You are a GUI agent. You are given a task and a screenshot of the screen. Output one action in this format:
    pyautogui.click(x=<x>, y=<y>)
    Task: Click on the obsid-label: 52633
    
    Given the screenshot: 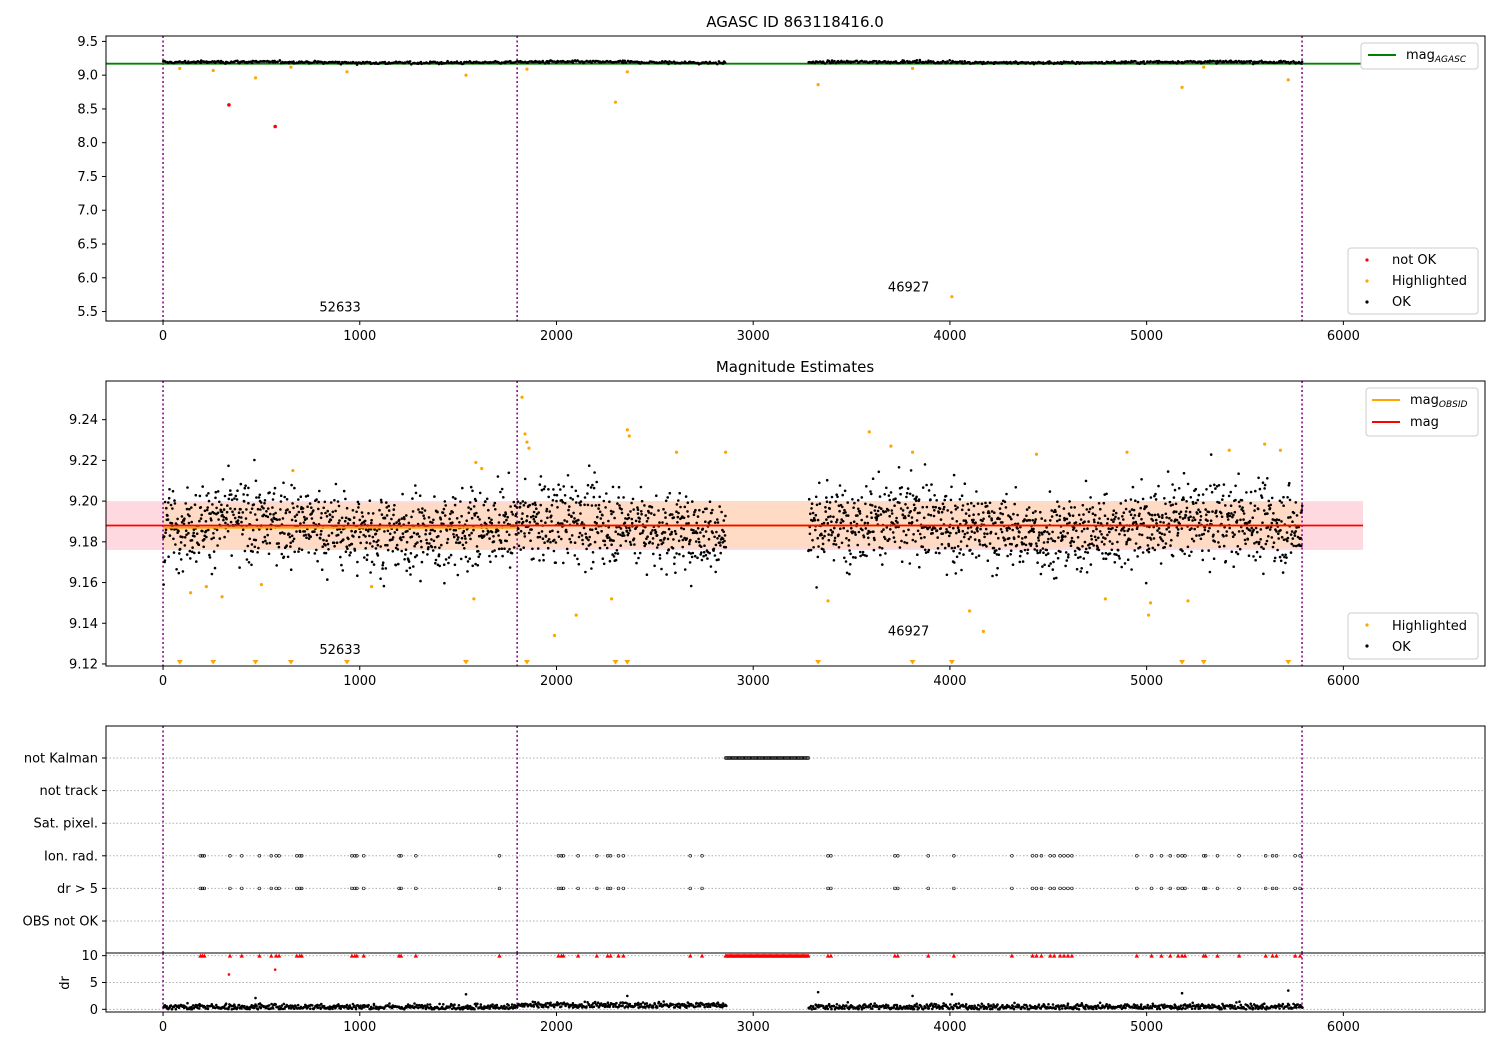 What is the action you would take?
    pyautogui.click(x=339, y=308)
    